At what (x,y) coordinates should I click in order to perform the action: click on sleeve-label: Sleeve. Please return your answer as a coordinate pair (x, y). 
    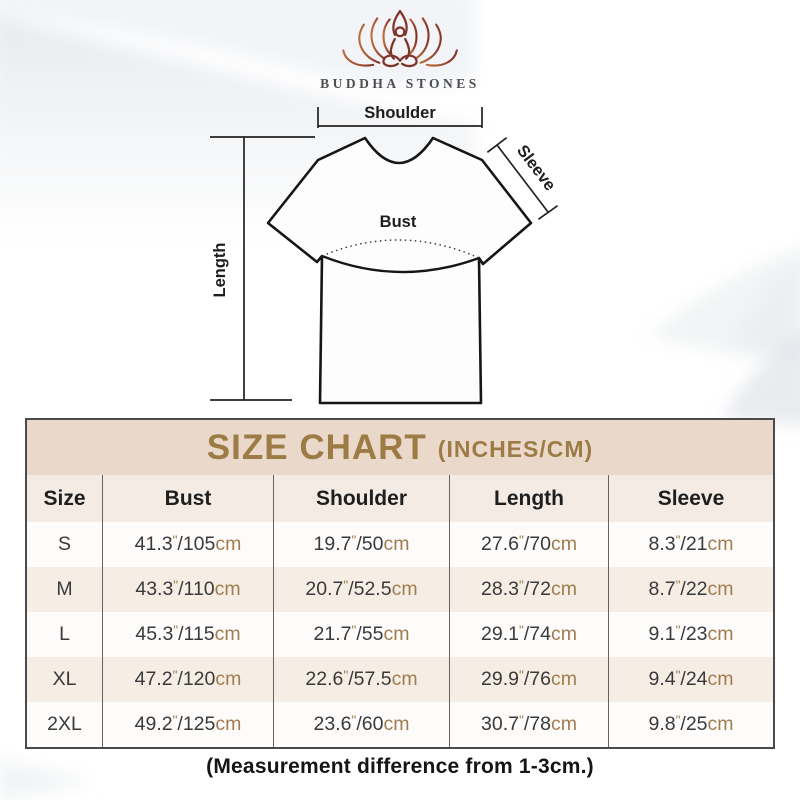
    Looking at the image, I should click on (536, 168).